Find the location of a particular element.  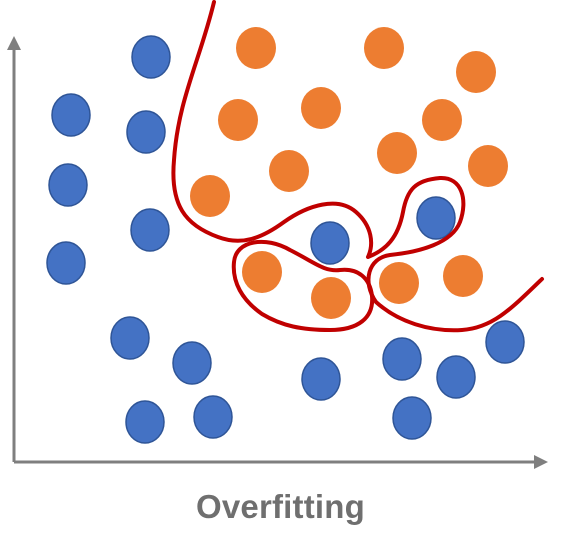

figure-caption: Overfitting is located at coordinates (280, 506).